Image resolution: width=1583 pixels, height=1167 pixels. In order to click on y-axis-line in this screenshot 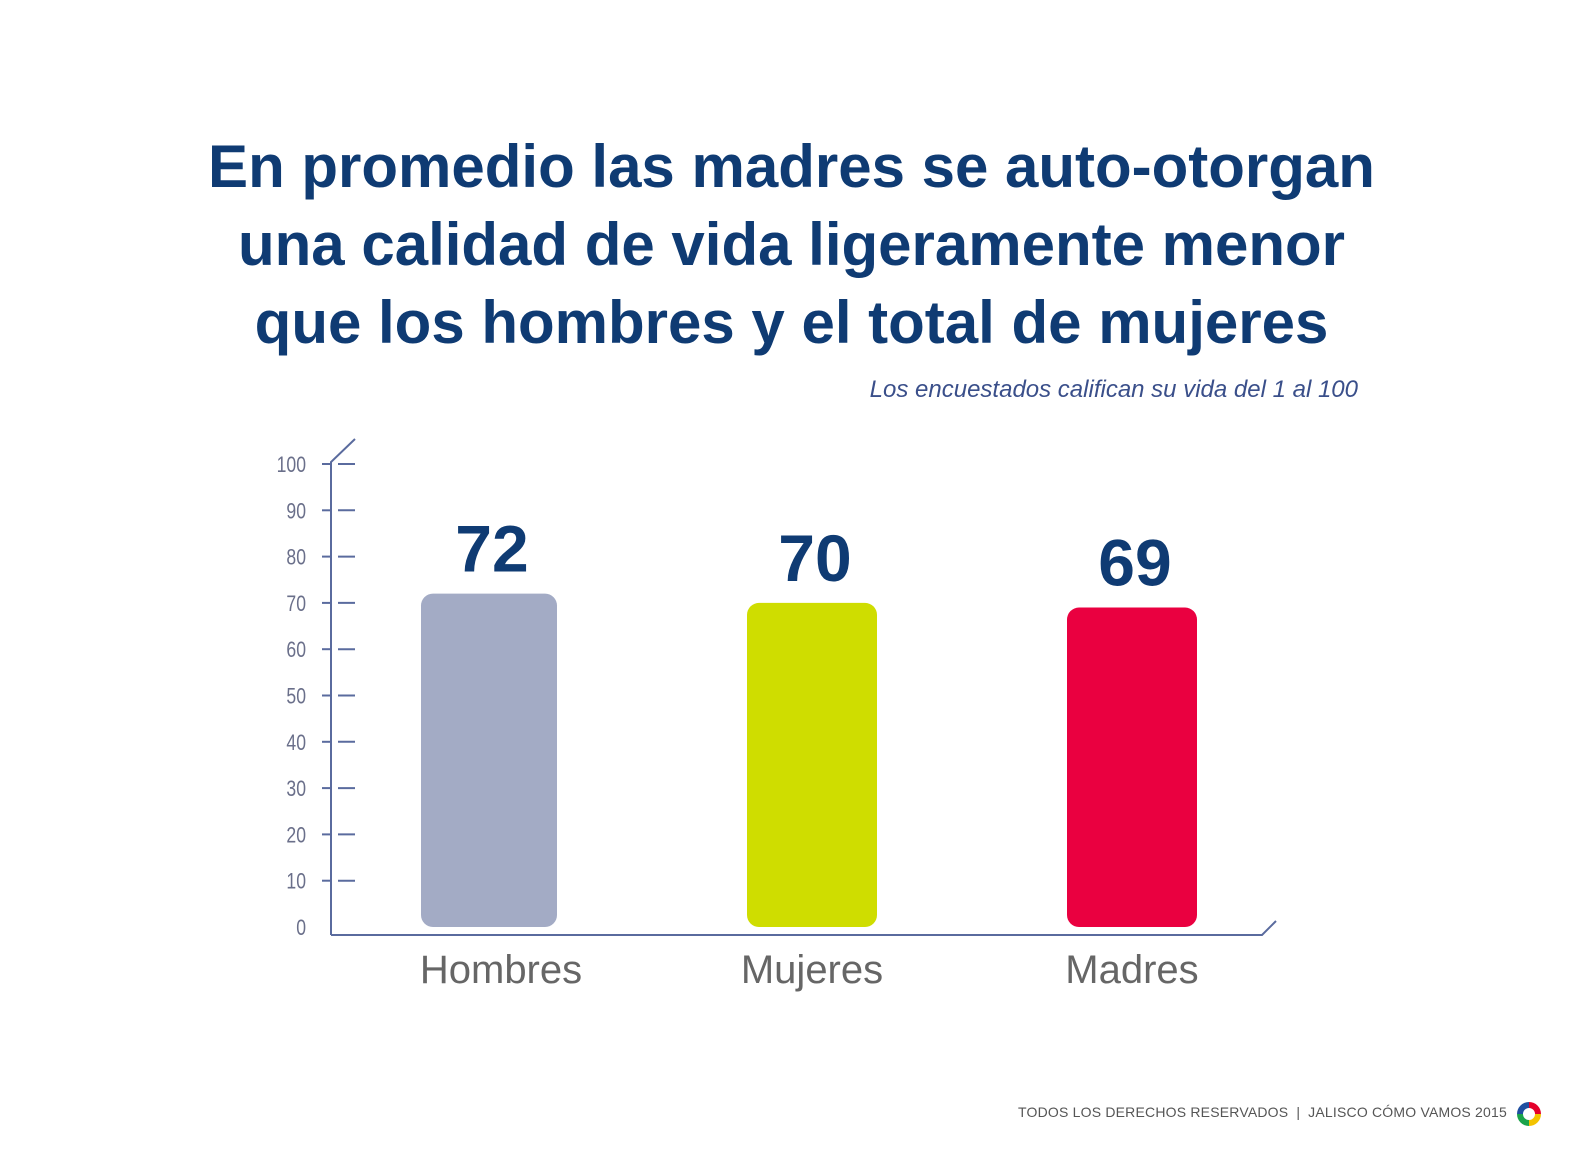, I will do `click(343, 686)`.